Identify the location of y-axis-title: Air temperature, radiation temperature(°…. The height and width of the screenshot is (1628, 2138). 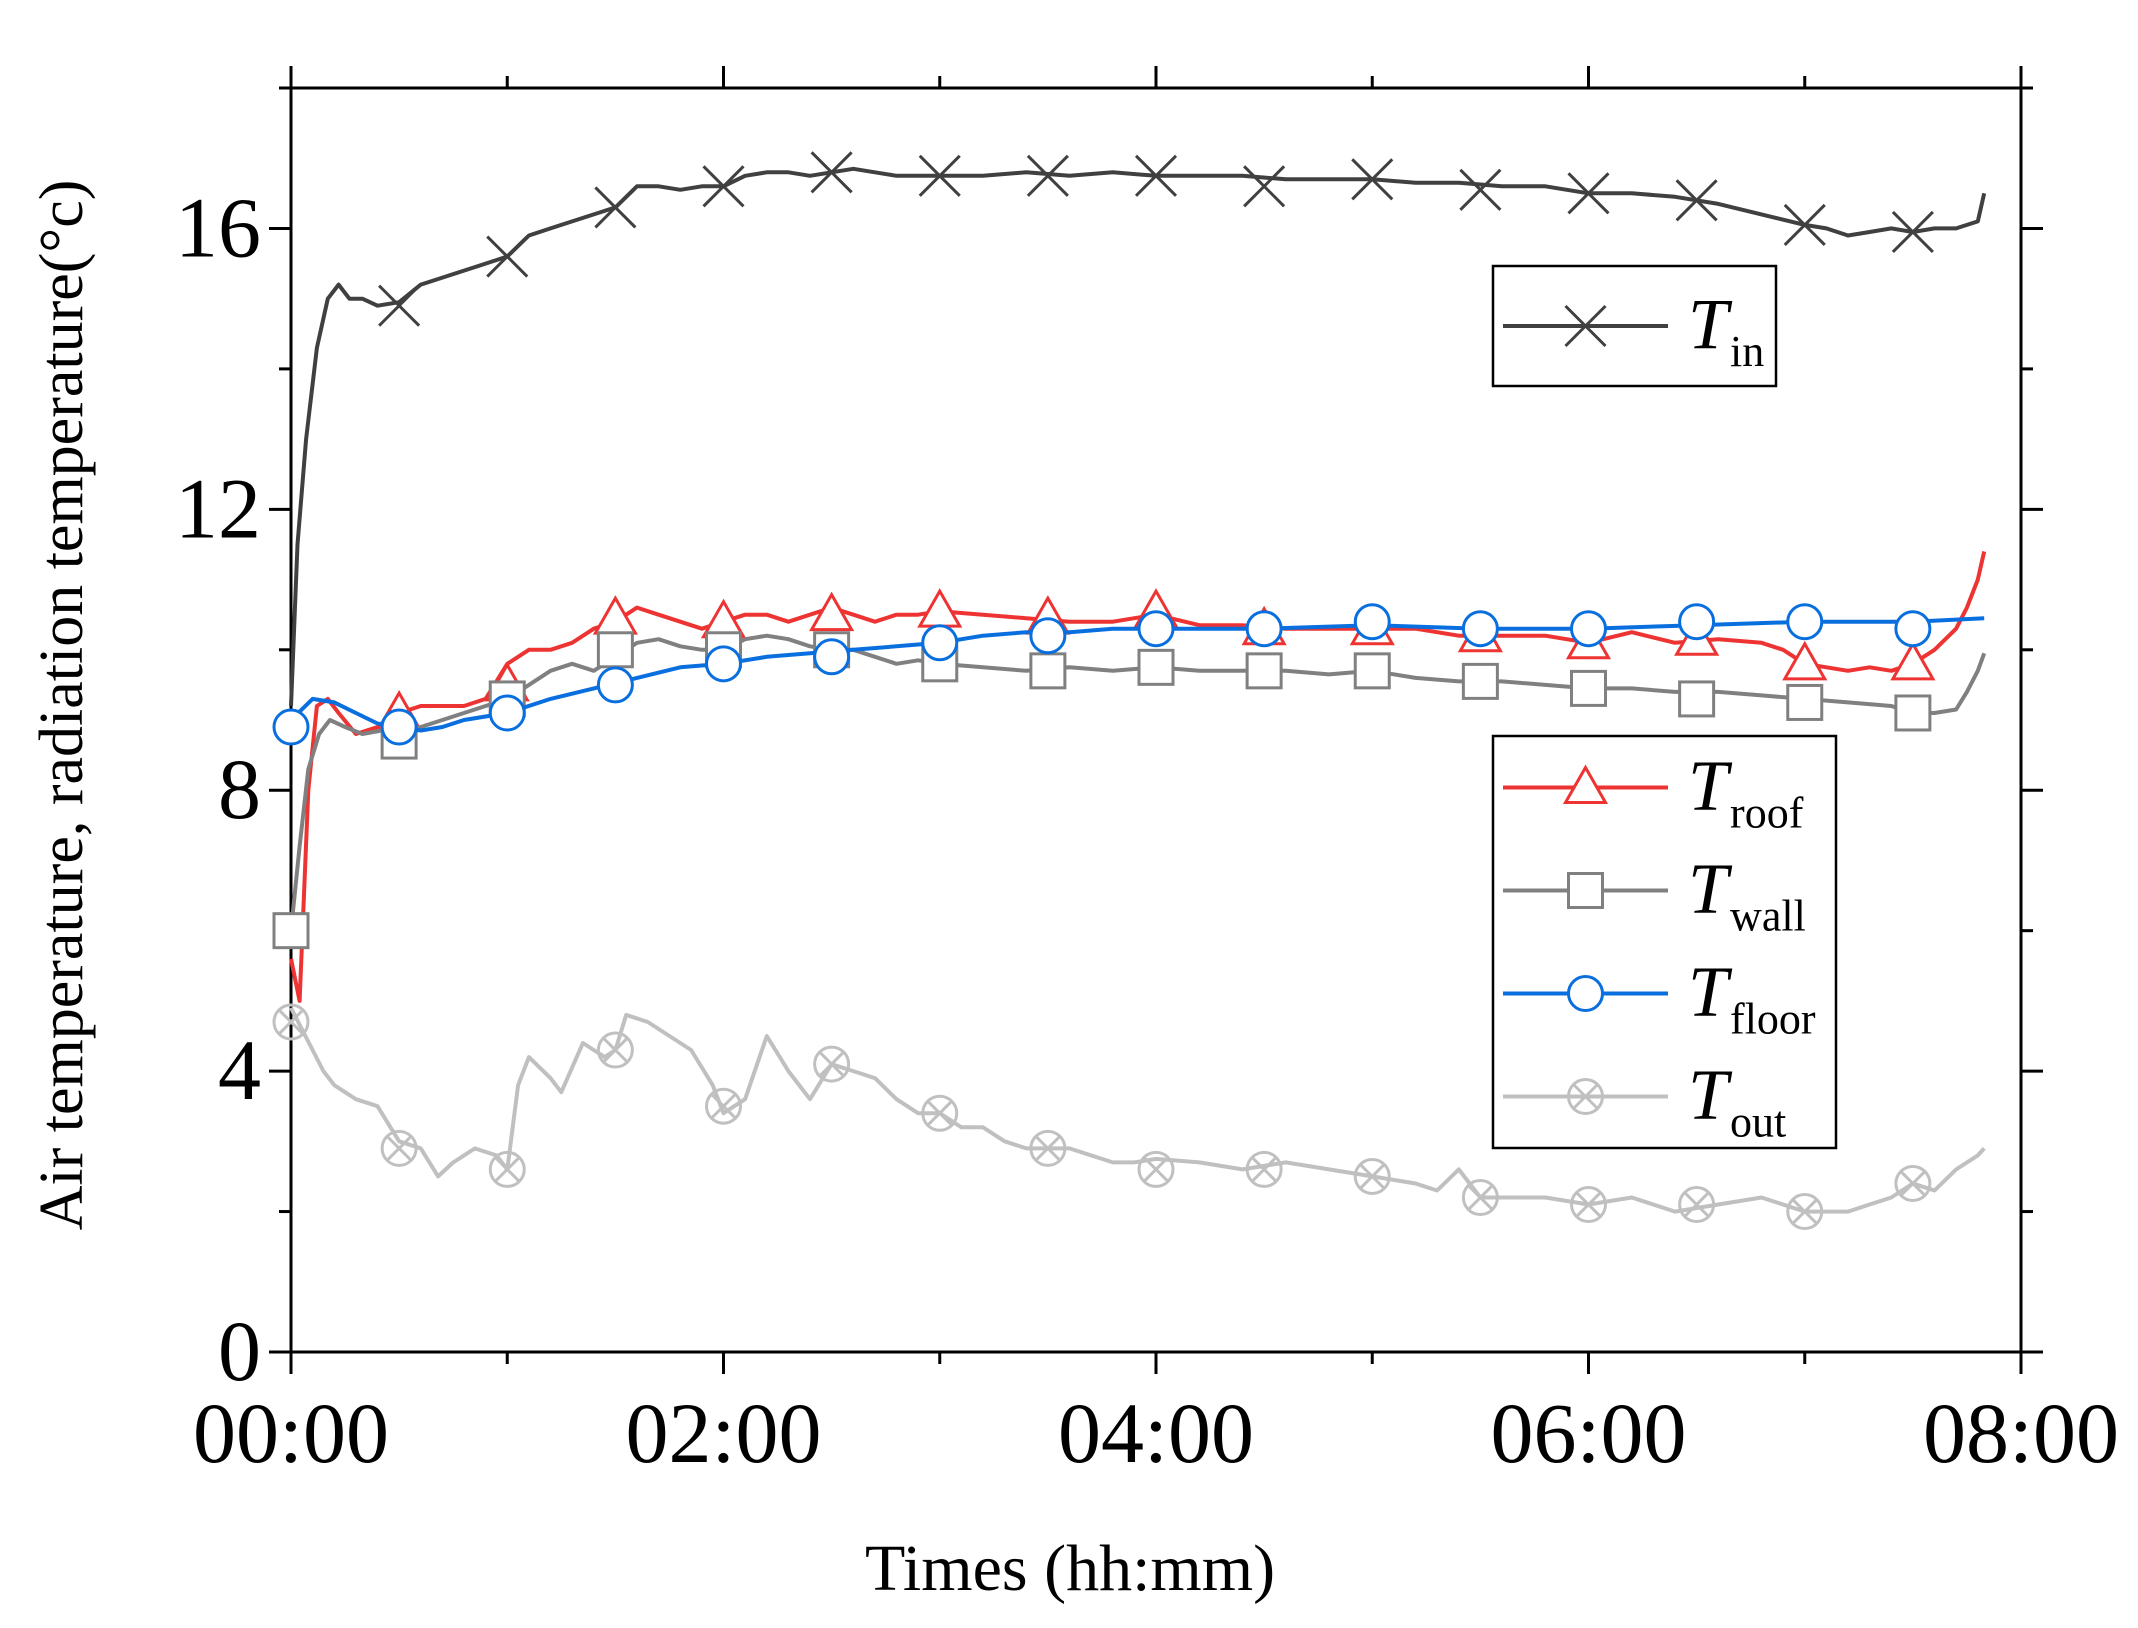
(62, 705).